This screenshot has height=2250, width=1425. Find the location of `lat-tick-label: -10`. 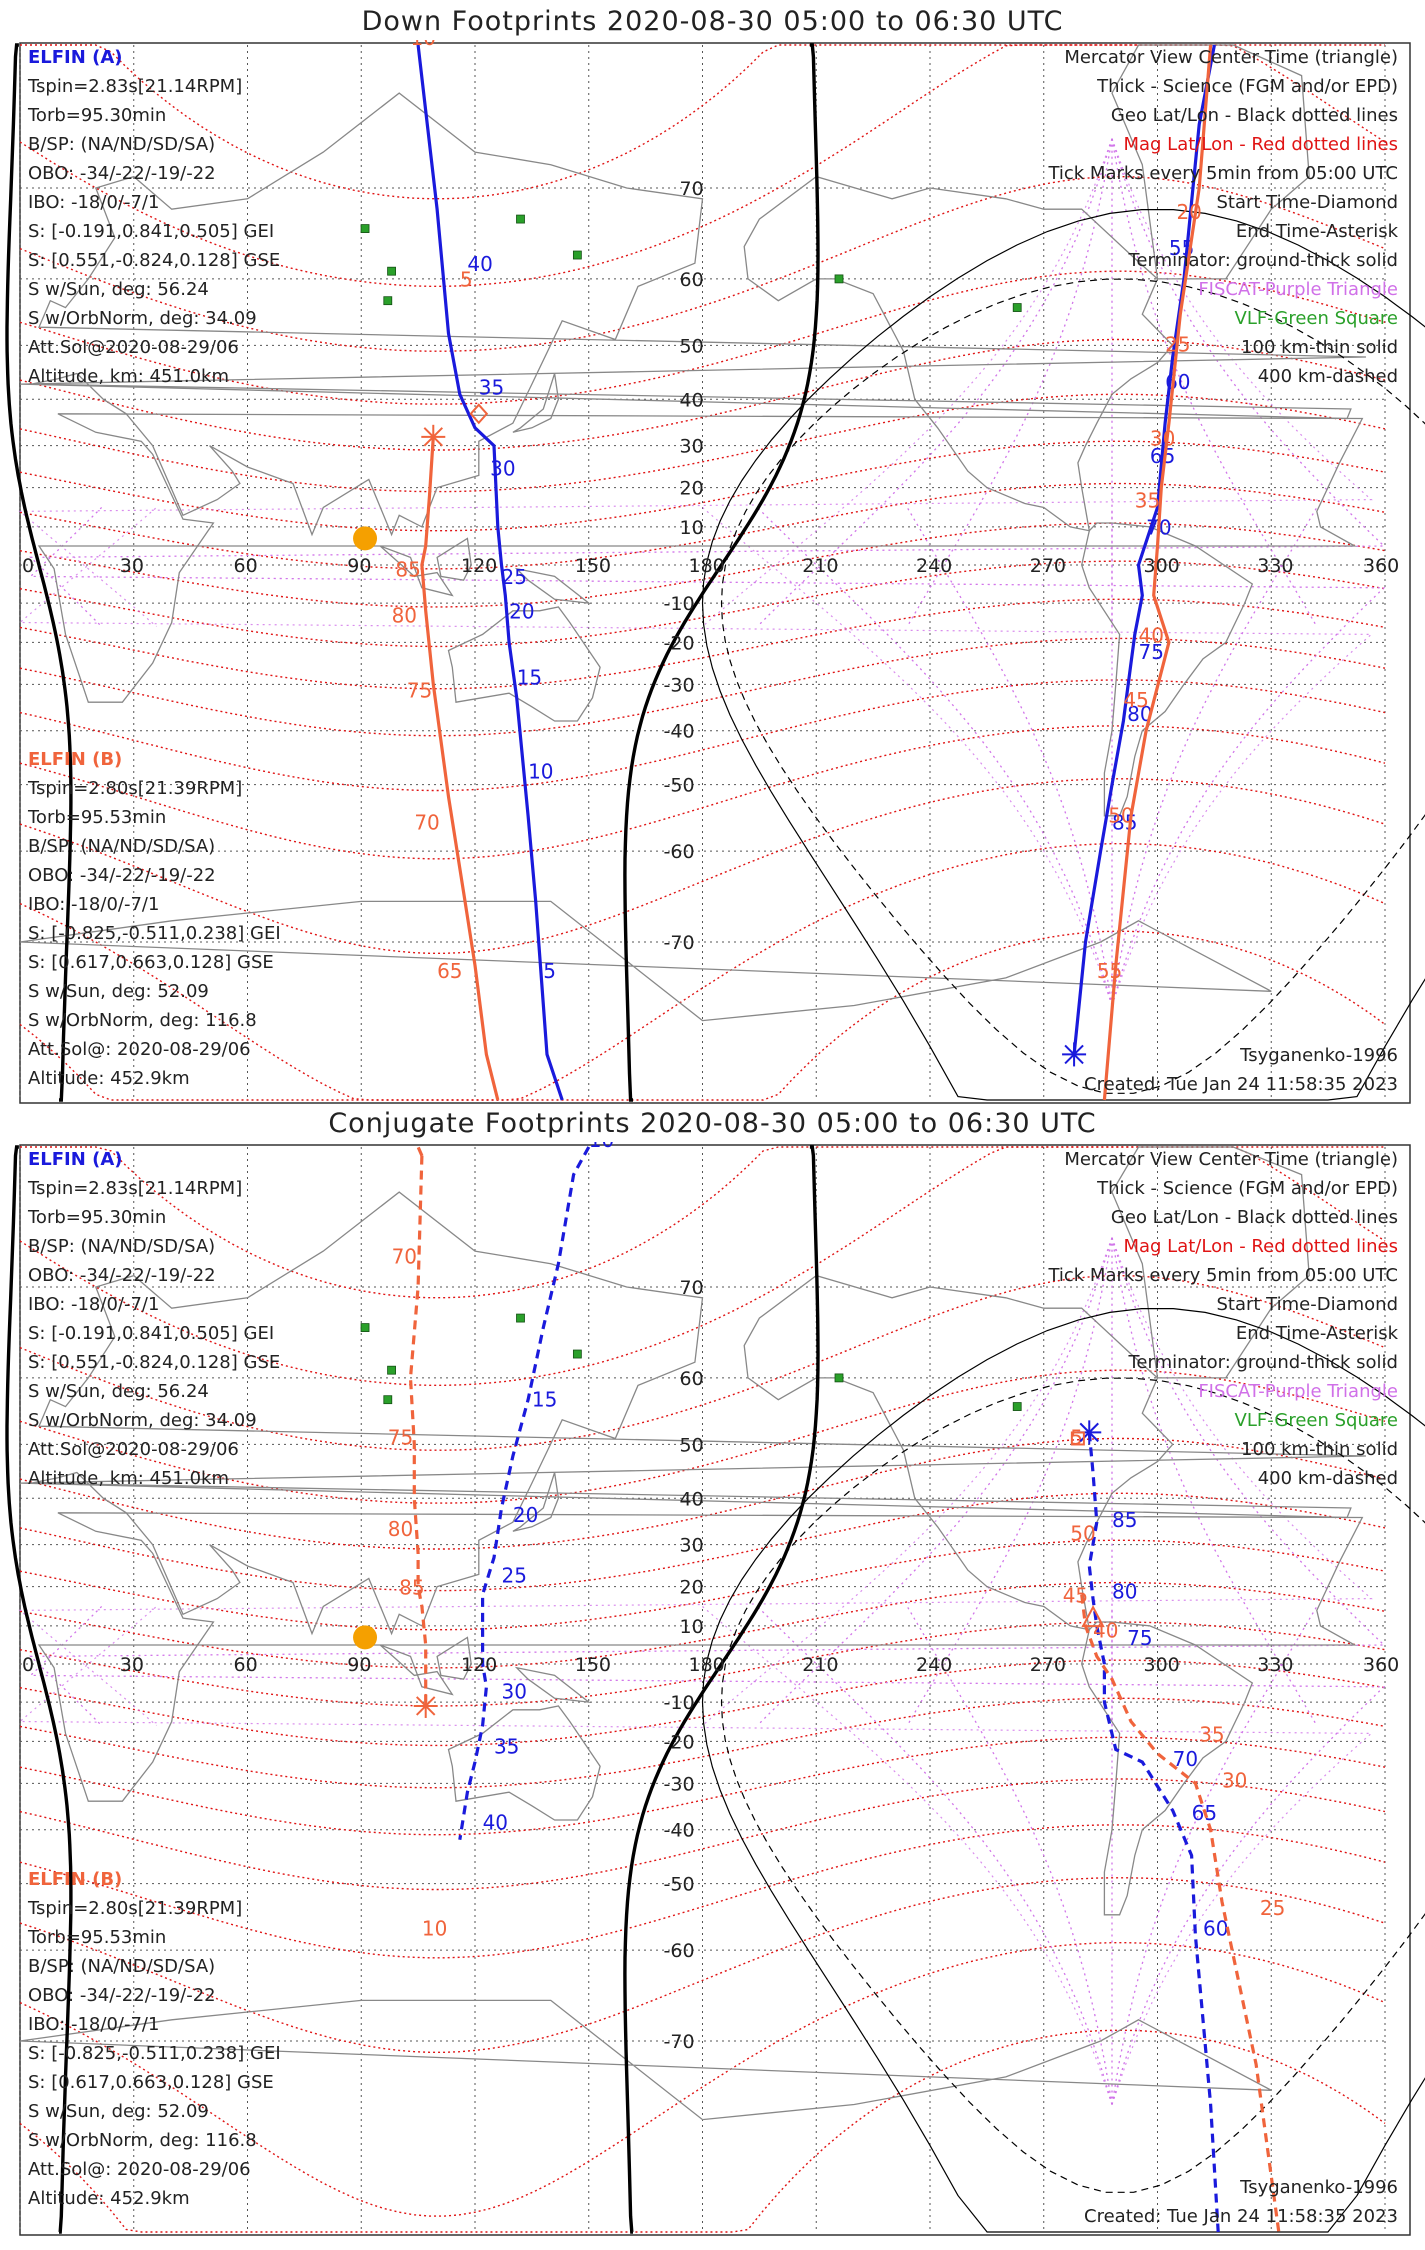

lat-tick-label: -10 is located at coordinates (679, 1703).